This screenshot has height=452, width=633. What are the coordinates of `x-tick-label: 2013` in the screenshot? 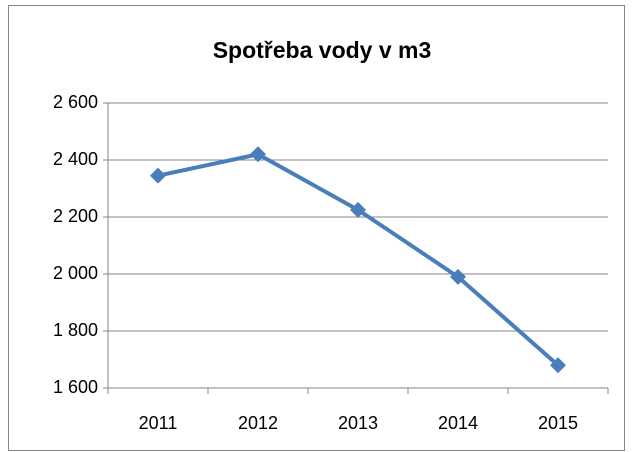 It's located at (358, 423).